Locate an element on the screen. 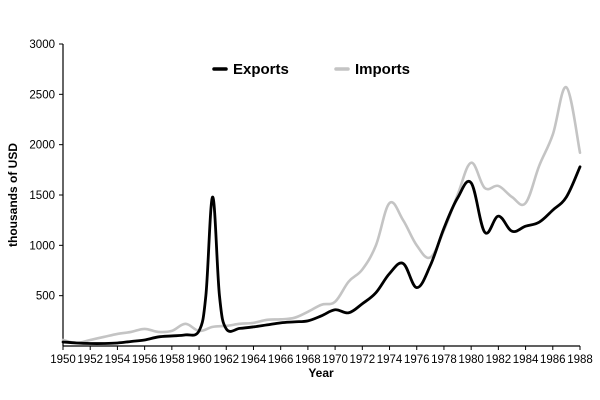  legend-label-exports: Exports is located at coordinates (261, 69).